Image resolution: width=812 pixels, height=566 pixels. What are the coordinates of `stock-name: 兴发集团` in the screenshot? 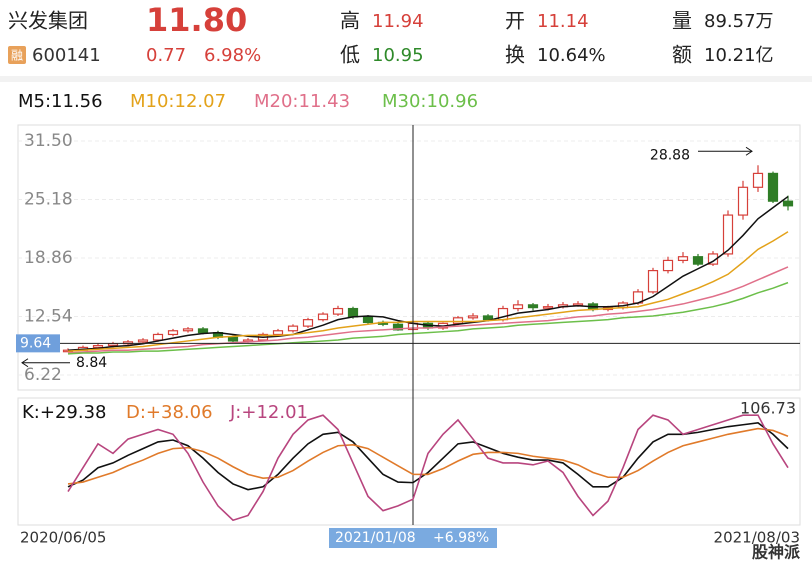 It's located at (48, 21).